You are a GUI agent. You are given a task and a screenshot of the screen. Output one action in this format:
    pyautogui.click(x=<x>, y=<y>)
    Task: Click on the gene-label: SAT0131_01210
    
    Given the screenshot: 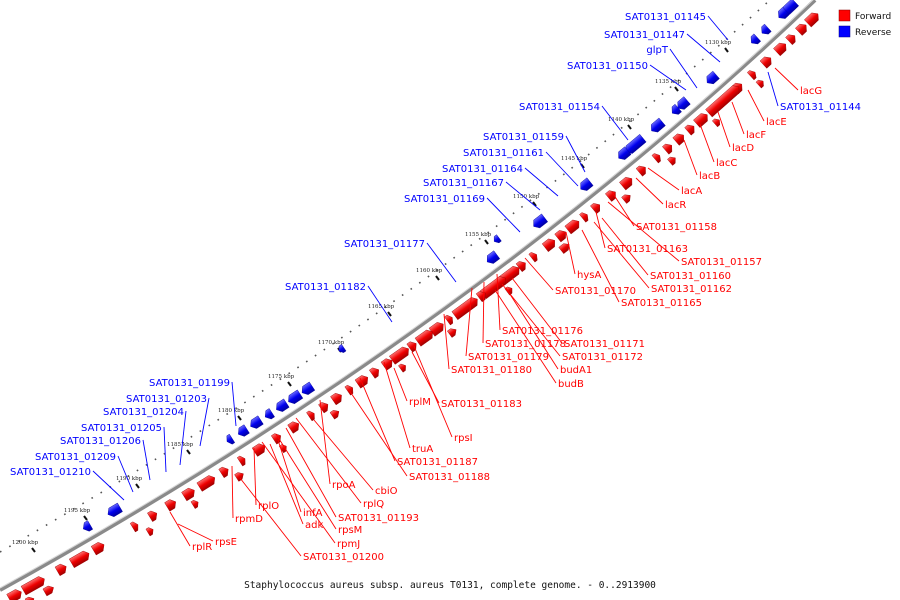 What is the action you would take?
    pyautogui.click(x=50, y=472)
    